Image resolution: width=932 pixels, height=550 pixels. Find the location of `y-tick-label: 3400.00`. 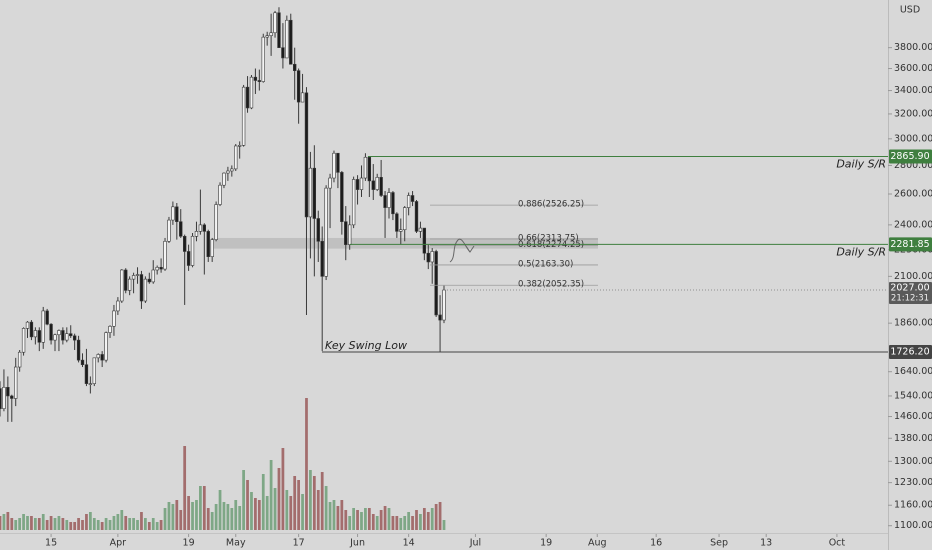

y-tick-label: 3400.00 is located at coordinates (913, 90).